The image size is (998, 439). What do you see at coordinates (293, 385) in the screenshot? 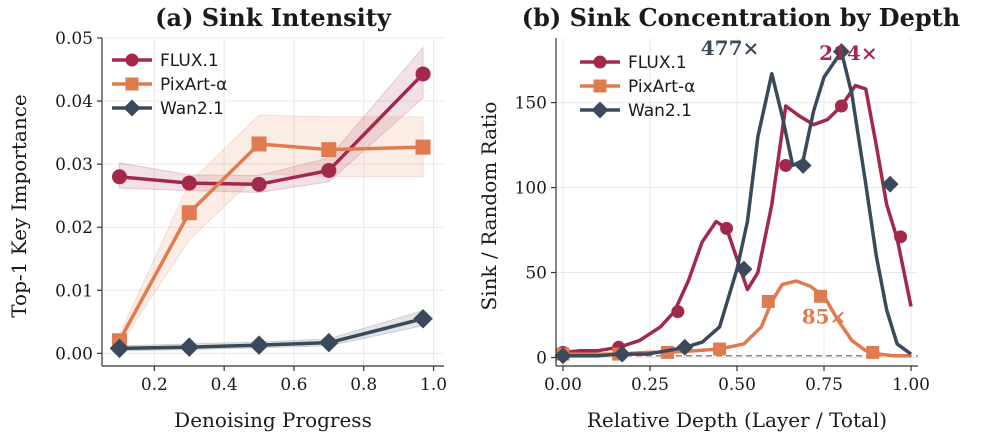
I see `x-tick-label: 0.6` at bounding box center [293, 385].